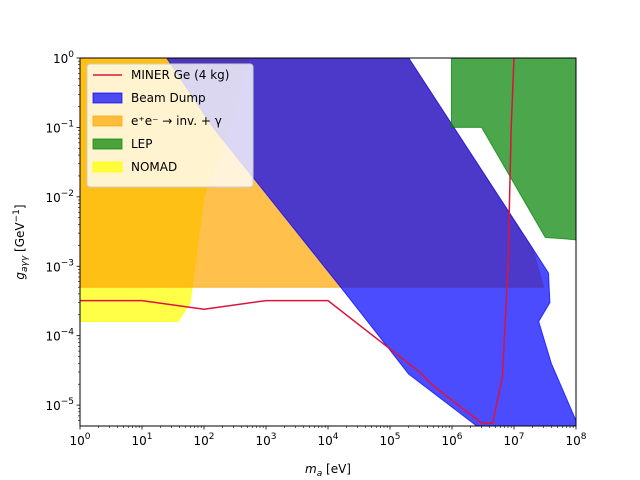  What do you see at coordinates (142, 144) in the screenshot?
I see `legend-label-lep: LEP` at bounding box center [142, 144].